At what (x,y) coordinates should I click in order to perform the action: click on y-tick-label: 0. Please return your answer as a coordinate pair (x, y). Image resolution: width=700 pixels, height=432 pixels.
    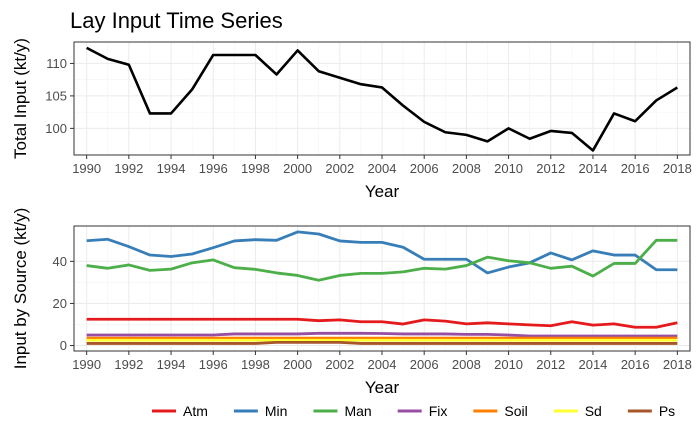
    Looking at the image, I should click on (63, 345).